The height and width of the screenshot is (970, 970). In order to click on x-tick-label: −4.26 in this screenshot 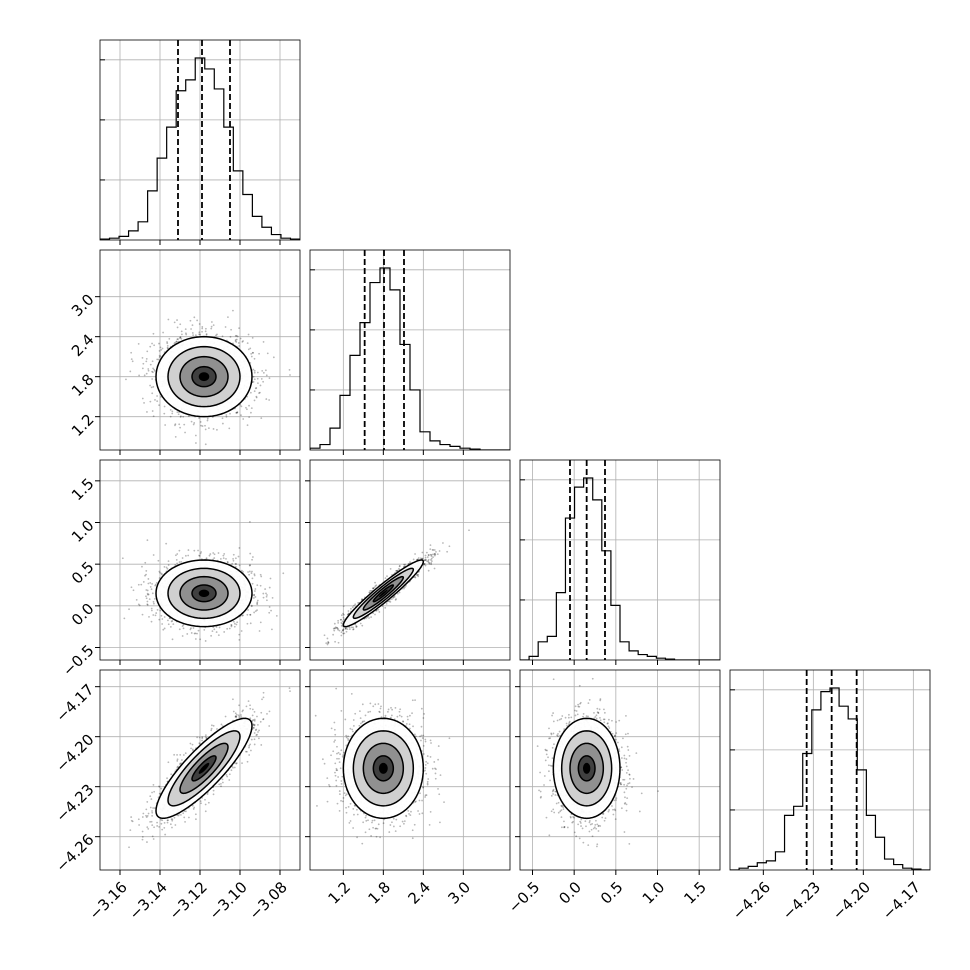, I will do `click(751, 900)`.